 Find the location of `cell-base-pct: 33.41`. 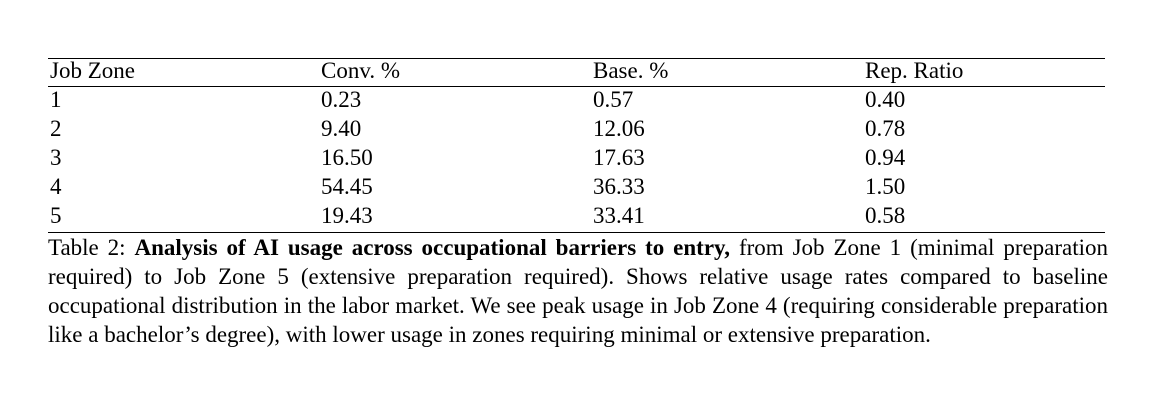

cell-base-pct: 33.41 is located at coordinates (619, 215).